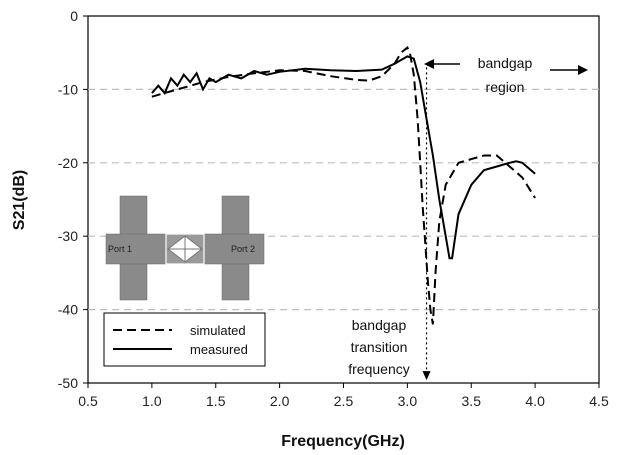  I want to click on transition-label-3: frequency, so click(378, 369).